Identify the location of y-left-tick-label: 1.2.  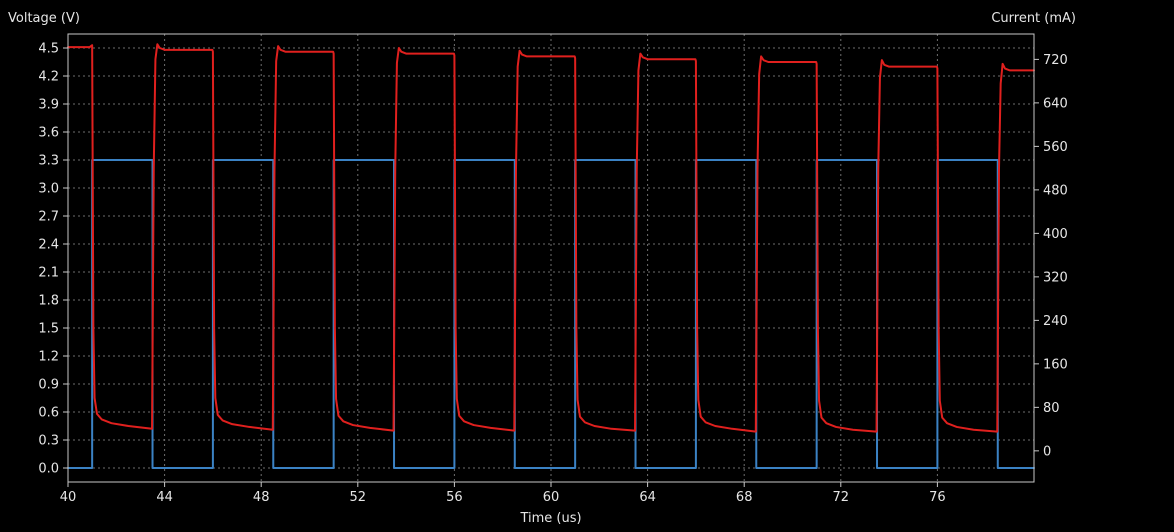
(48, 357).